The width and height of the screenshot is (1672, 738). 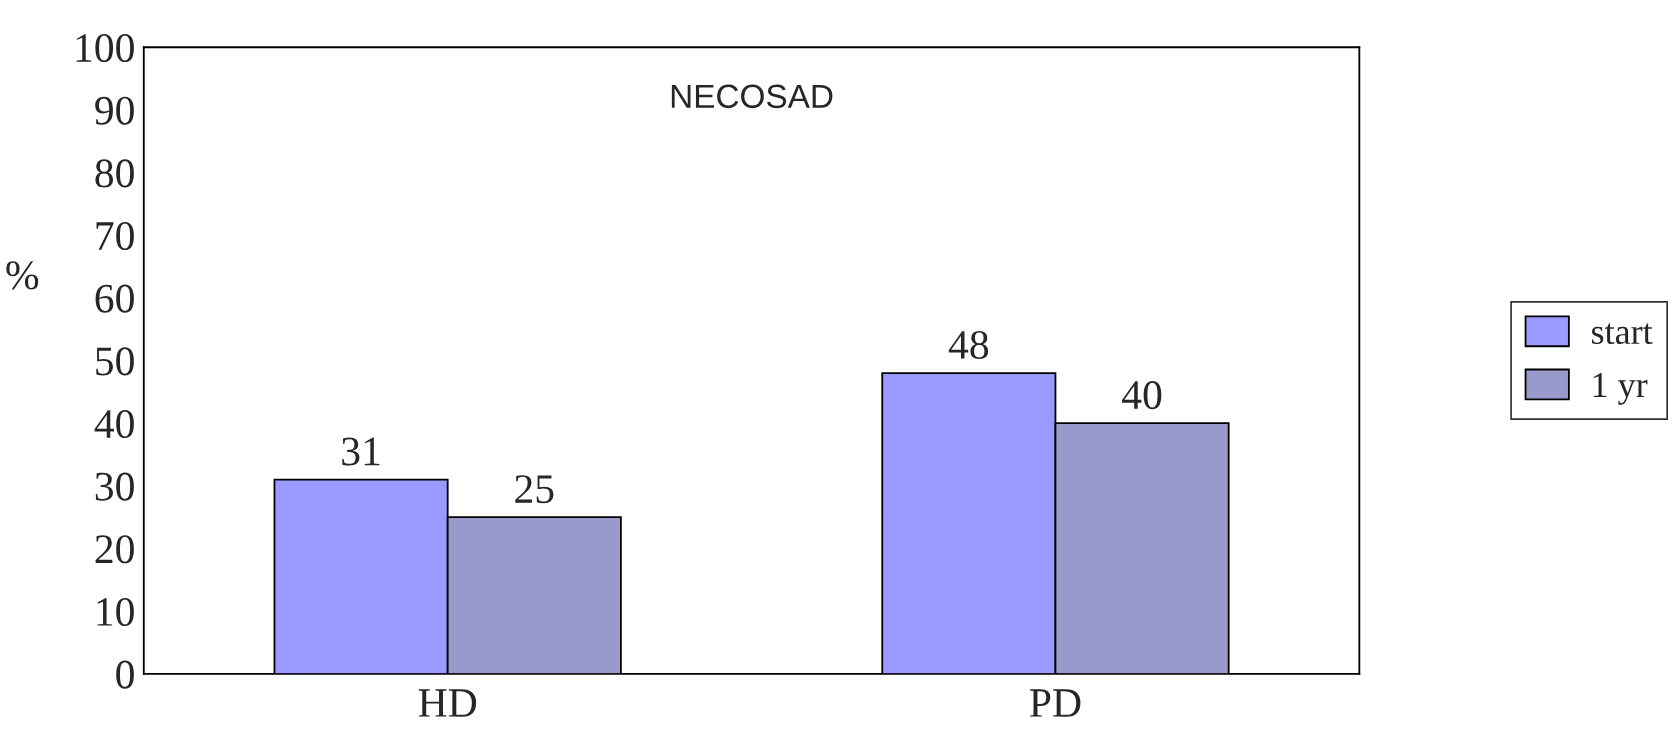 I want to click on y-tick-label: 10, so click(x=115, y=611).